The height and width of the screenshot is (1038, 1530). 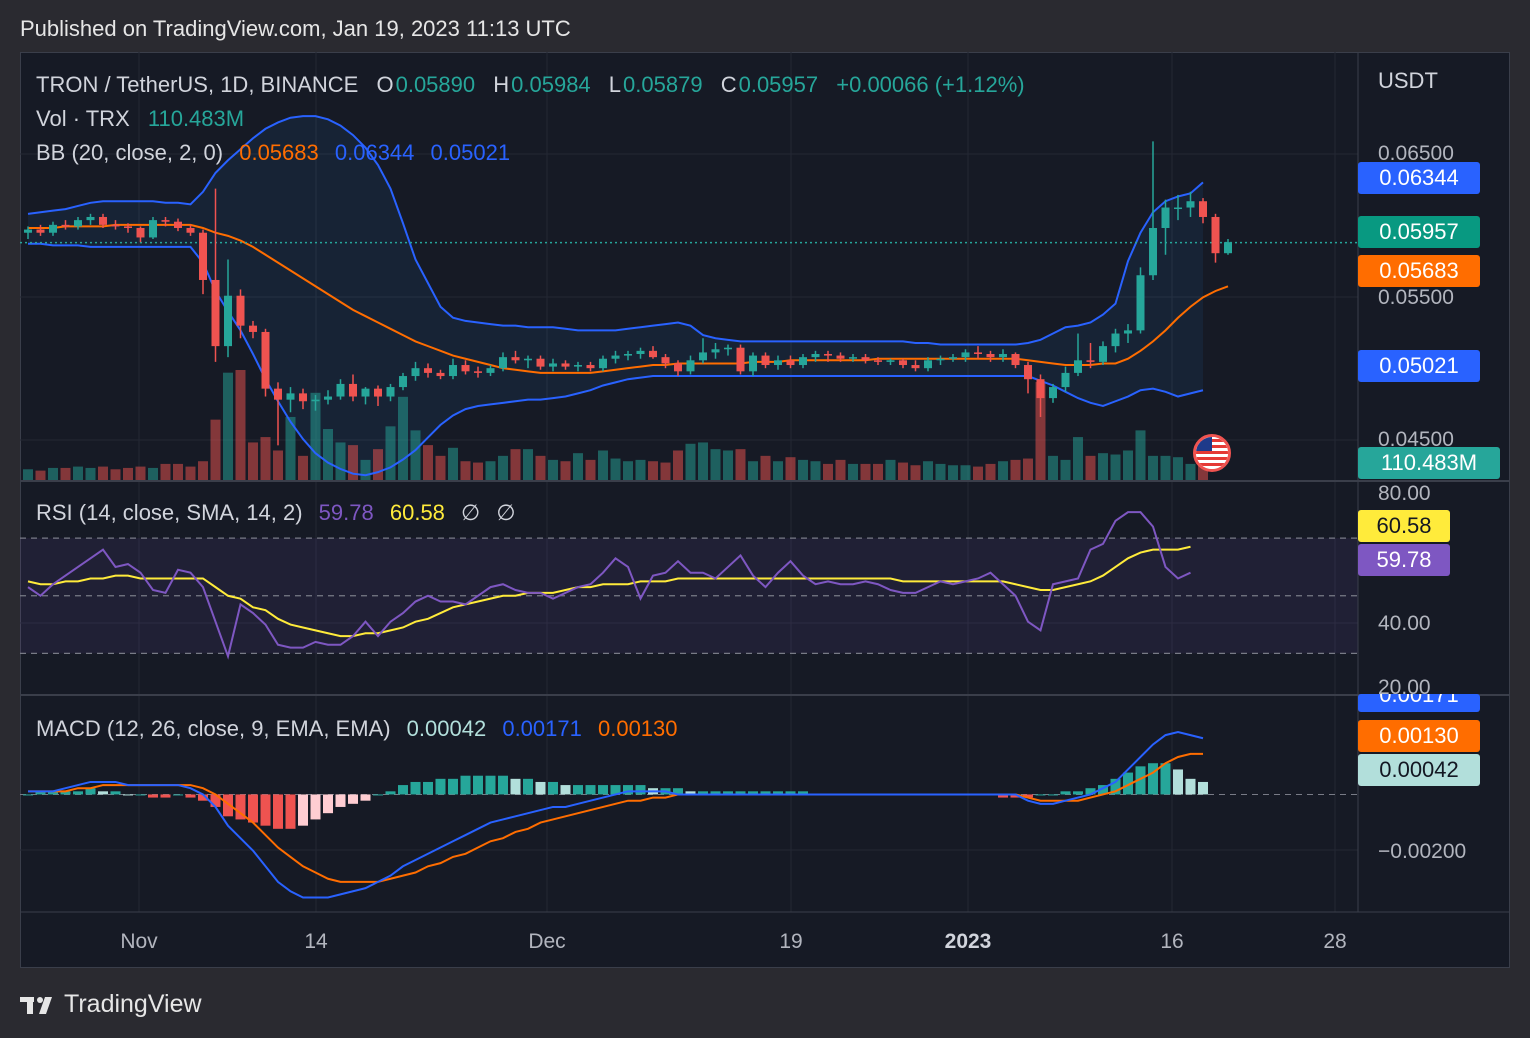 I want to click on rsi-sma-value: 60.58, so click(x=417, y=512).